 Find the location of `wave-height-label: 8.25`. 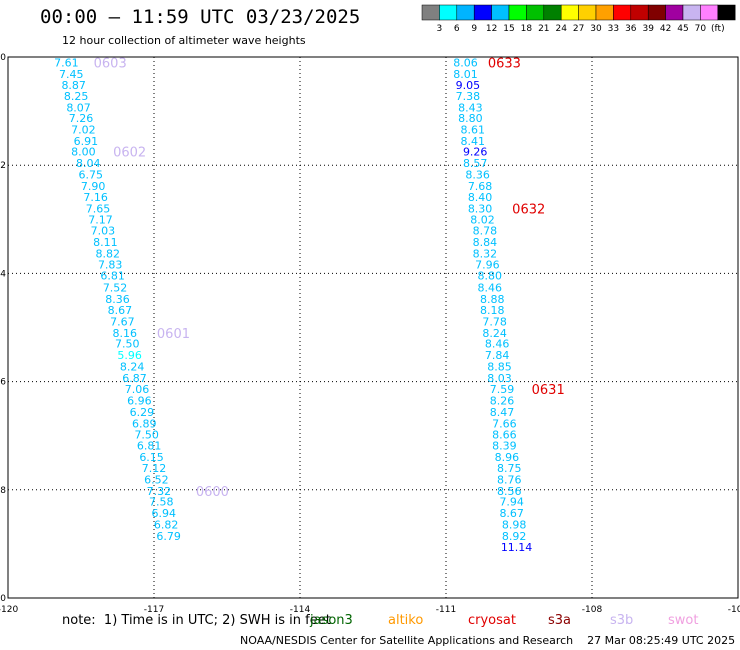

wave-height-label: 8.25 is located at coordinates (76, 96).